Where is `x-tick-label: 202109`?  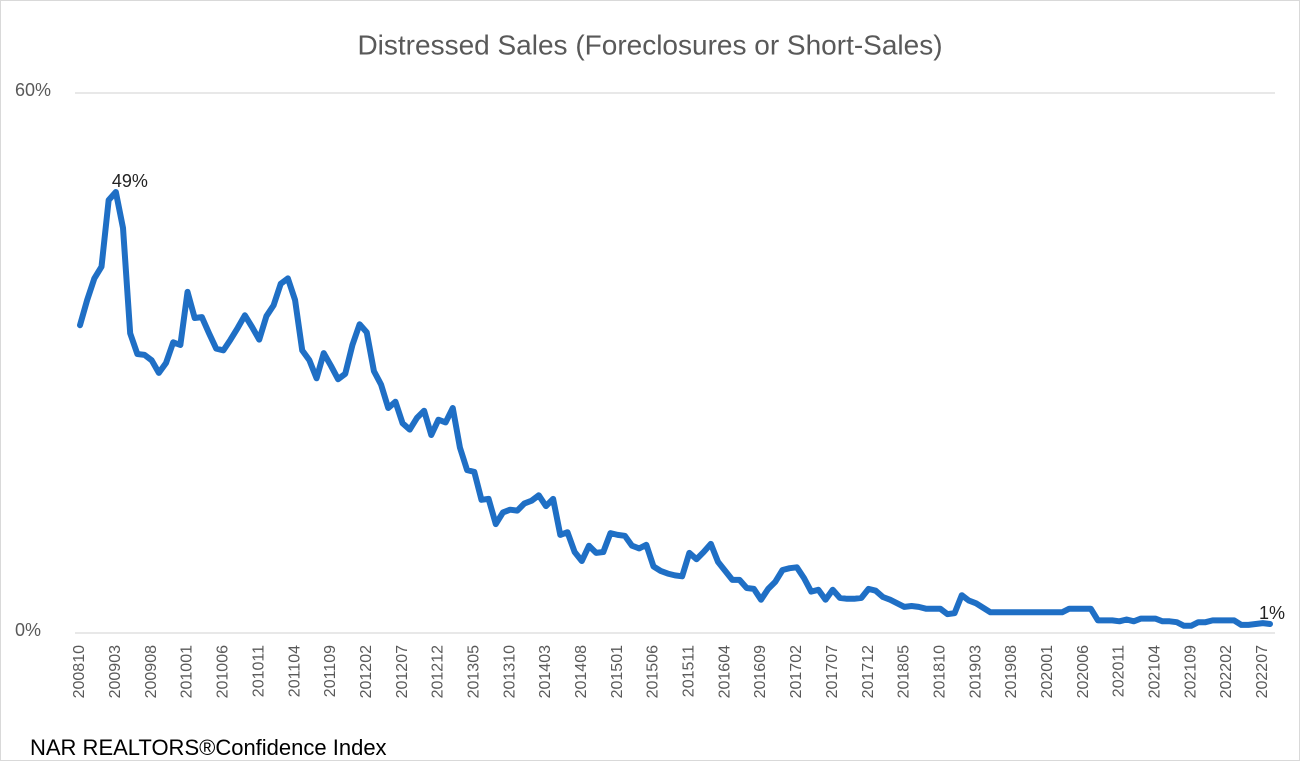
x-tick-label: 202109 is located at coordinates (1190, 671).